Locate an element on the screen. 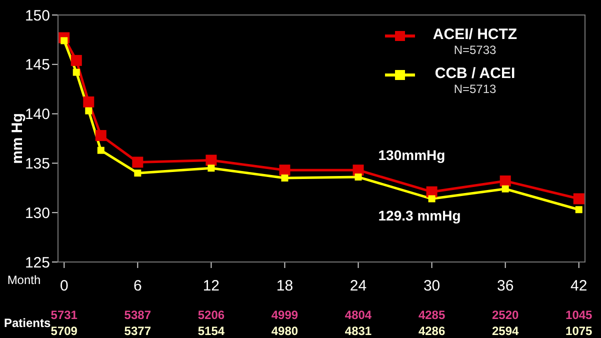 The width and height of the screenshot is (601, 338). text: 4286 is located at coordinates (432, 331).